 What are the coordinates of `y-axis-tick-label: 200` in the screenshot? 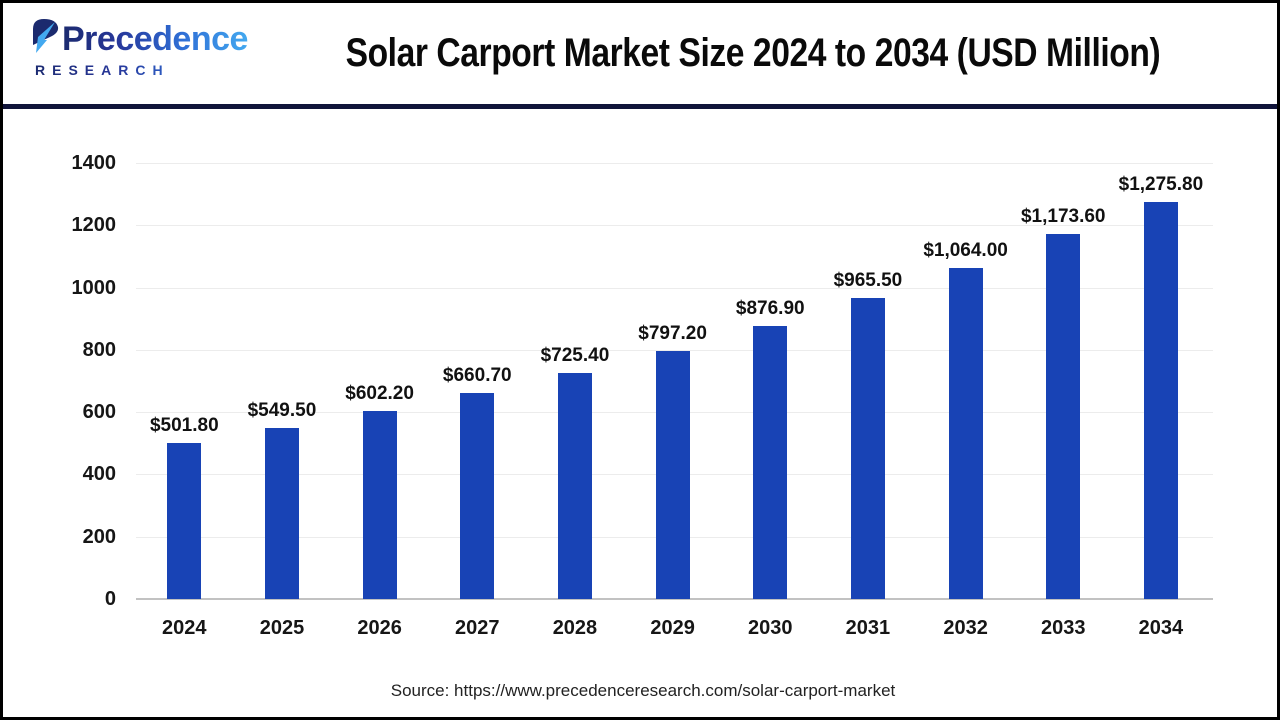 It's located at (99, 536).